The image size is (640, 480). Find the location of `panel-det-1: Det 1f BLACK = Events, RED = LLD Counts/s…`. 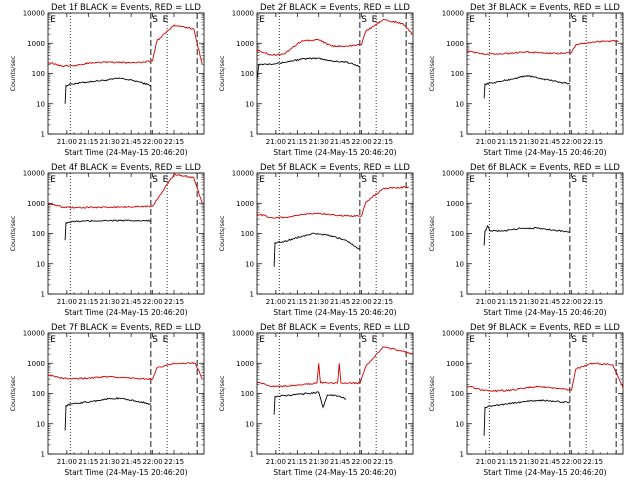

panel-det-1: Det 1f BLACK = Events, RED = LLD Counts/s… is located at coordinates (107, 80).